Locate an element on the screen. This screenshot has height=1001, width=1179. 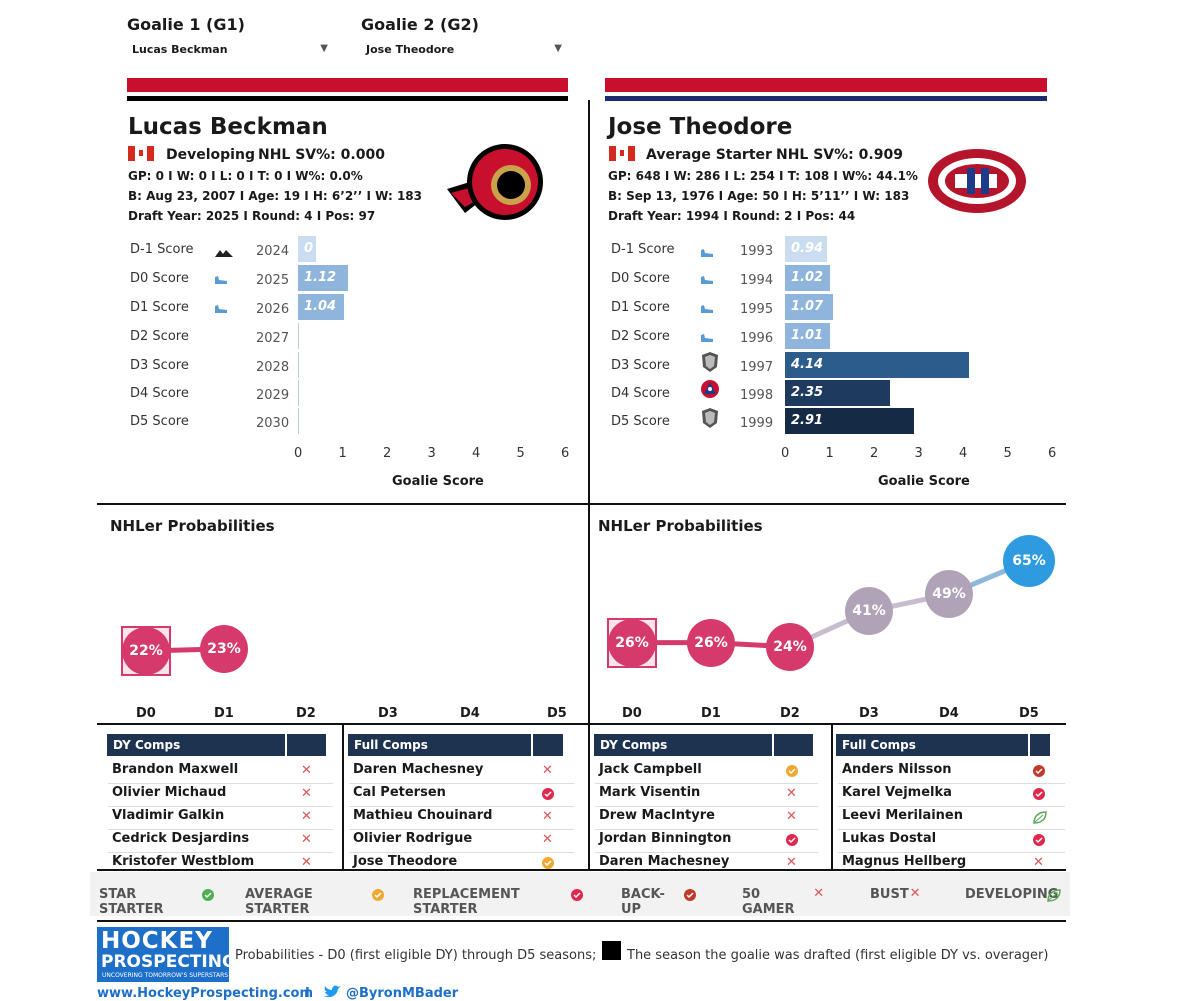
goalie2-sv: NHL SV%: 0.909 is located at coordinates (839, 155).